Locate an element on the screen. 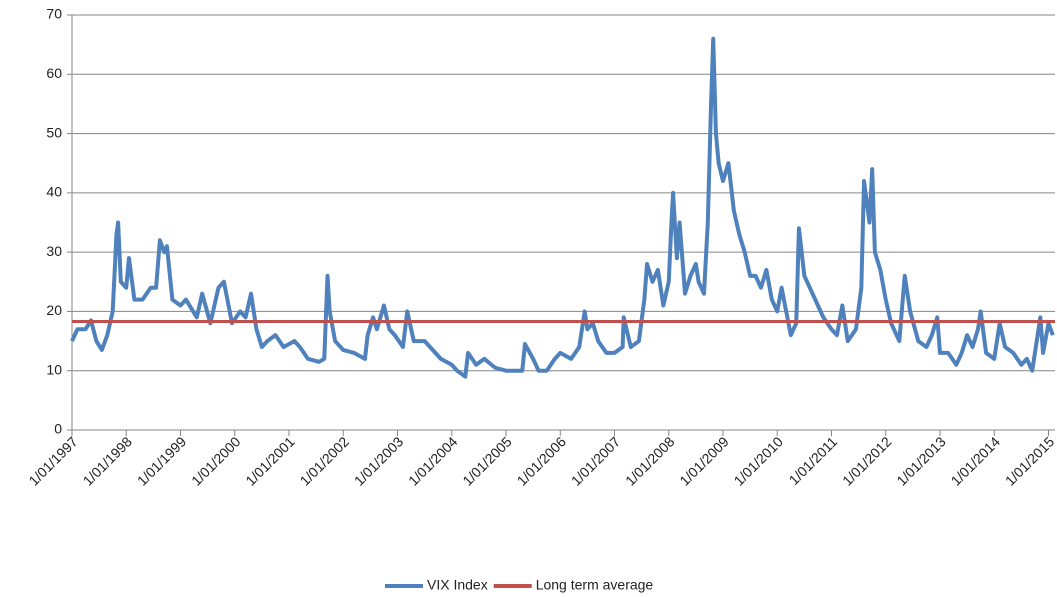 The width and height of the screenshot is (1057, 597). x-tick-label: 1/01/2006 is located at coordinates (542, 461).